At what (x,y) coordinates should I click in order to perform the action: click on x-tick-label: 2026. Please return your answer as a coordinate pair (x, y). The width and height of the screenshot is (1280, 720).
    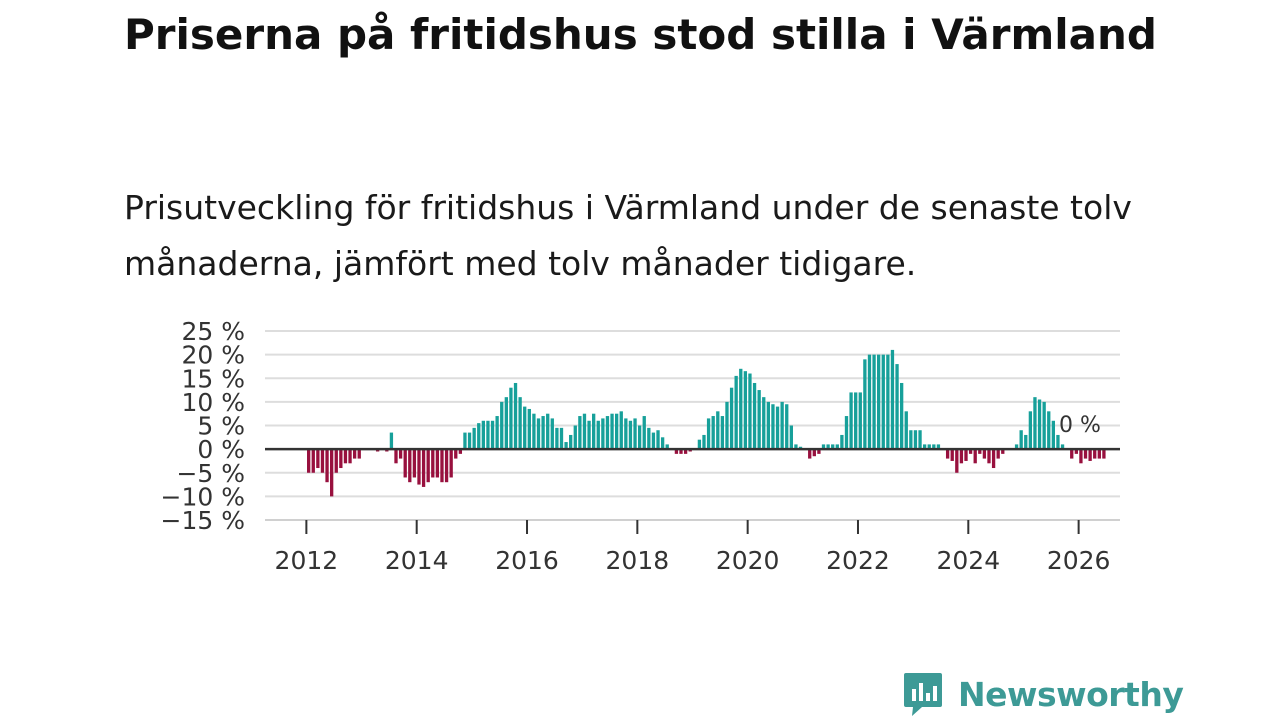
    Looking at the image, I should click on (1079, 560).